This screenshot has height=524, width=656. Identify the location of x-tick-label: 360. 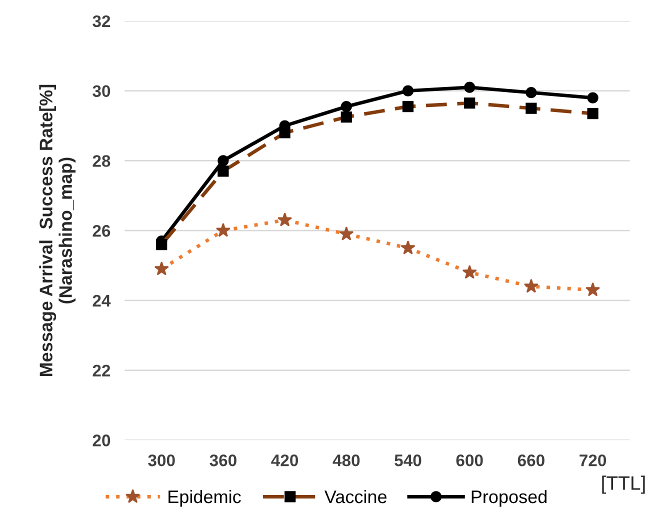
(223, 460).